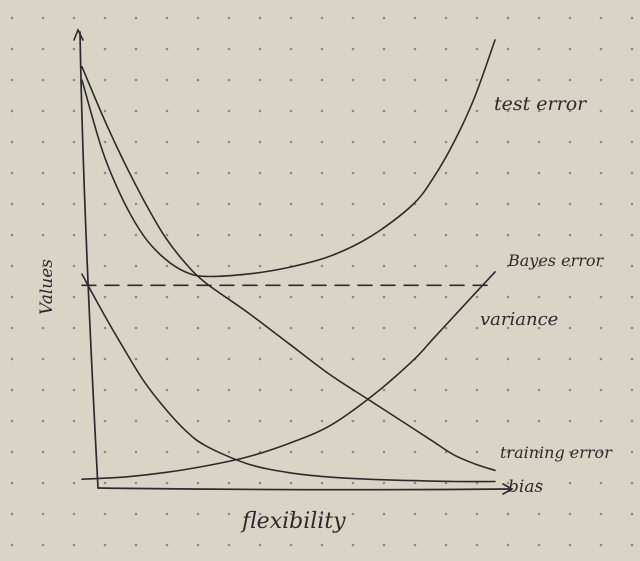 This screenshot has height=561, width=640. I want to click on label-variance: variance, so click(519, 319).